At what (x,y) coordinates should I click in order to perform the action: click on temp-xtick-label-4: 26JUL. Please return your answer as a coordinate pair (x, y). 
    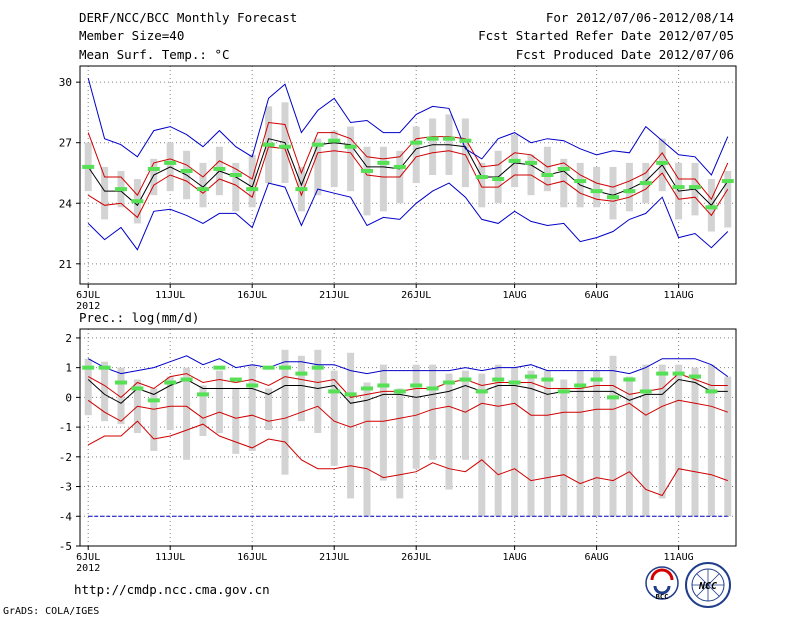
    Looking at the image, I should click on (416, 295).